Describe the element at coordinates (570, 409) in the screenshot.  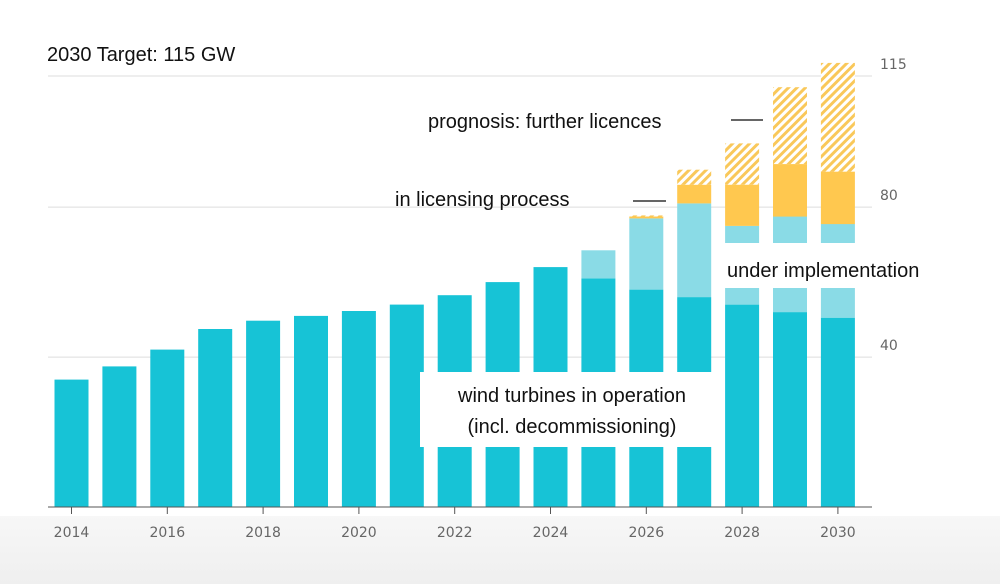
I see `label-bg-operation` at that location.